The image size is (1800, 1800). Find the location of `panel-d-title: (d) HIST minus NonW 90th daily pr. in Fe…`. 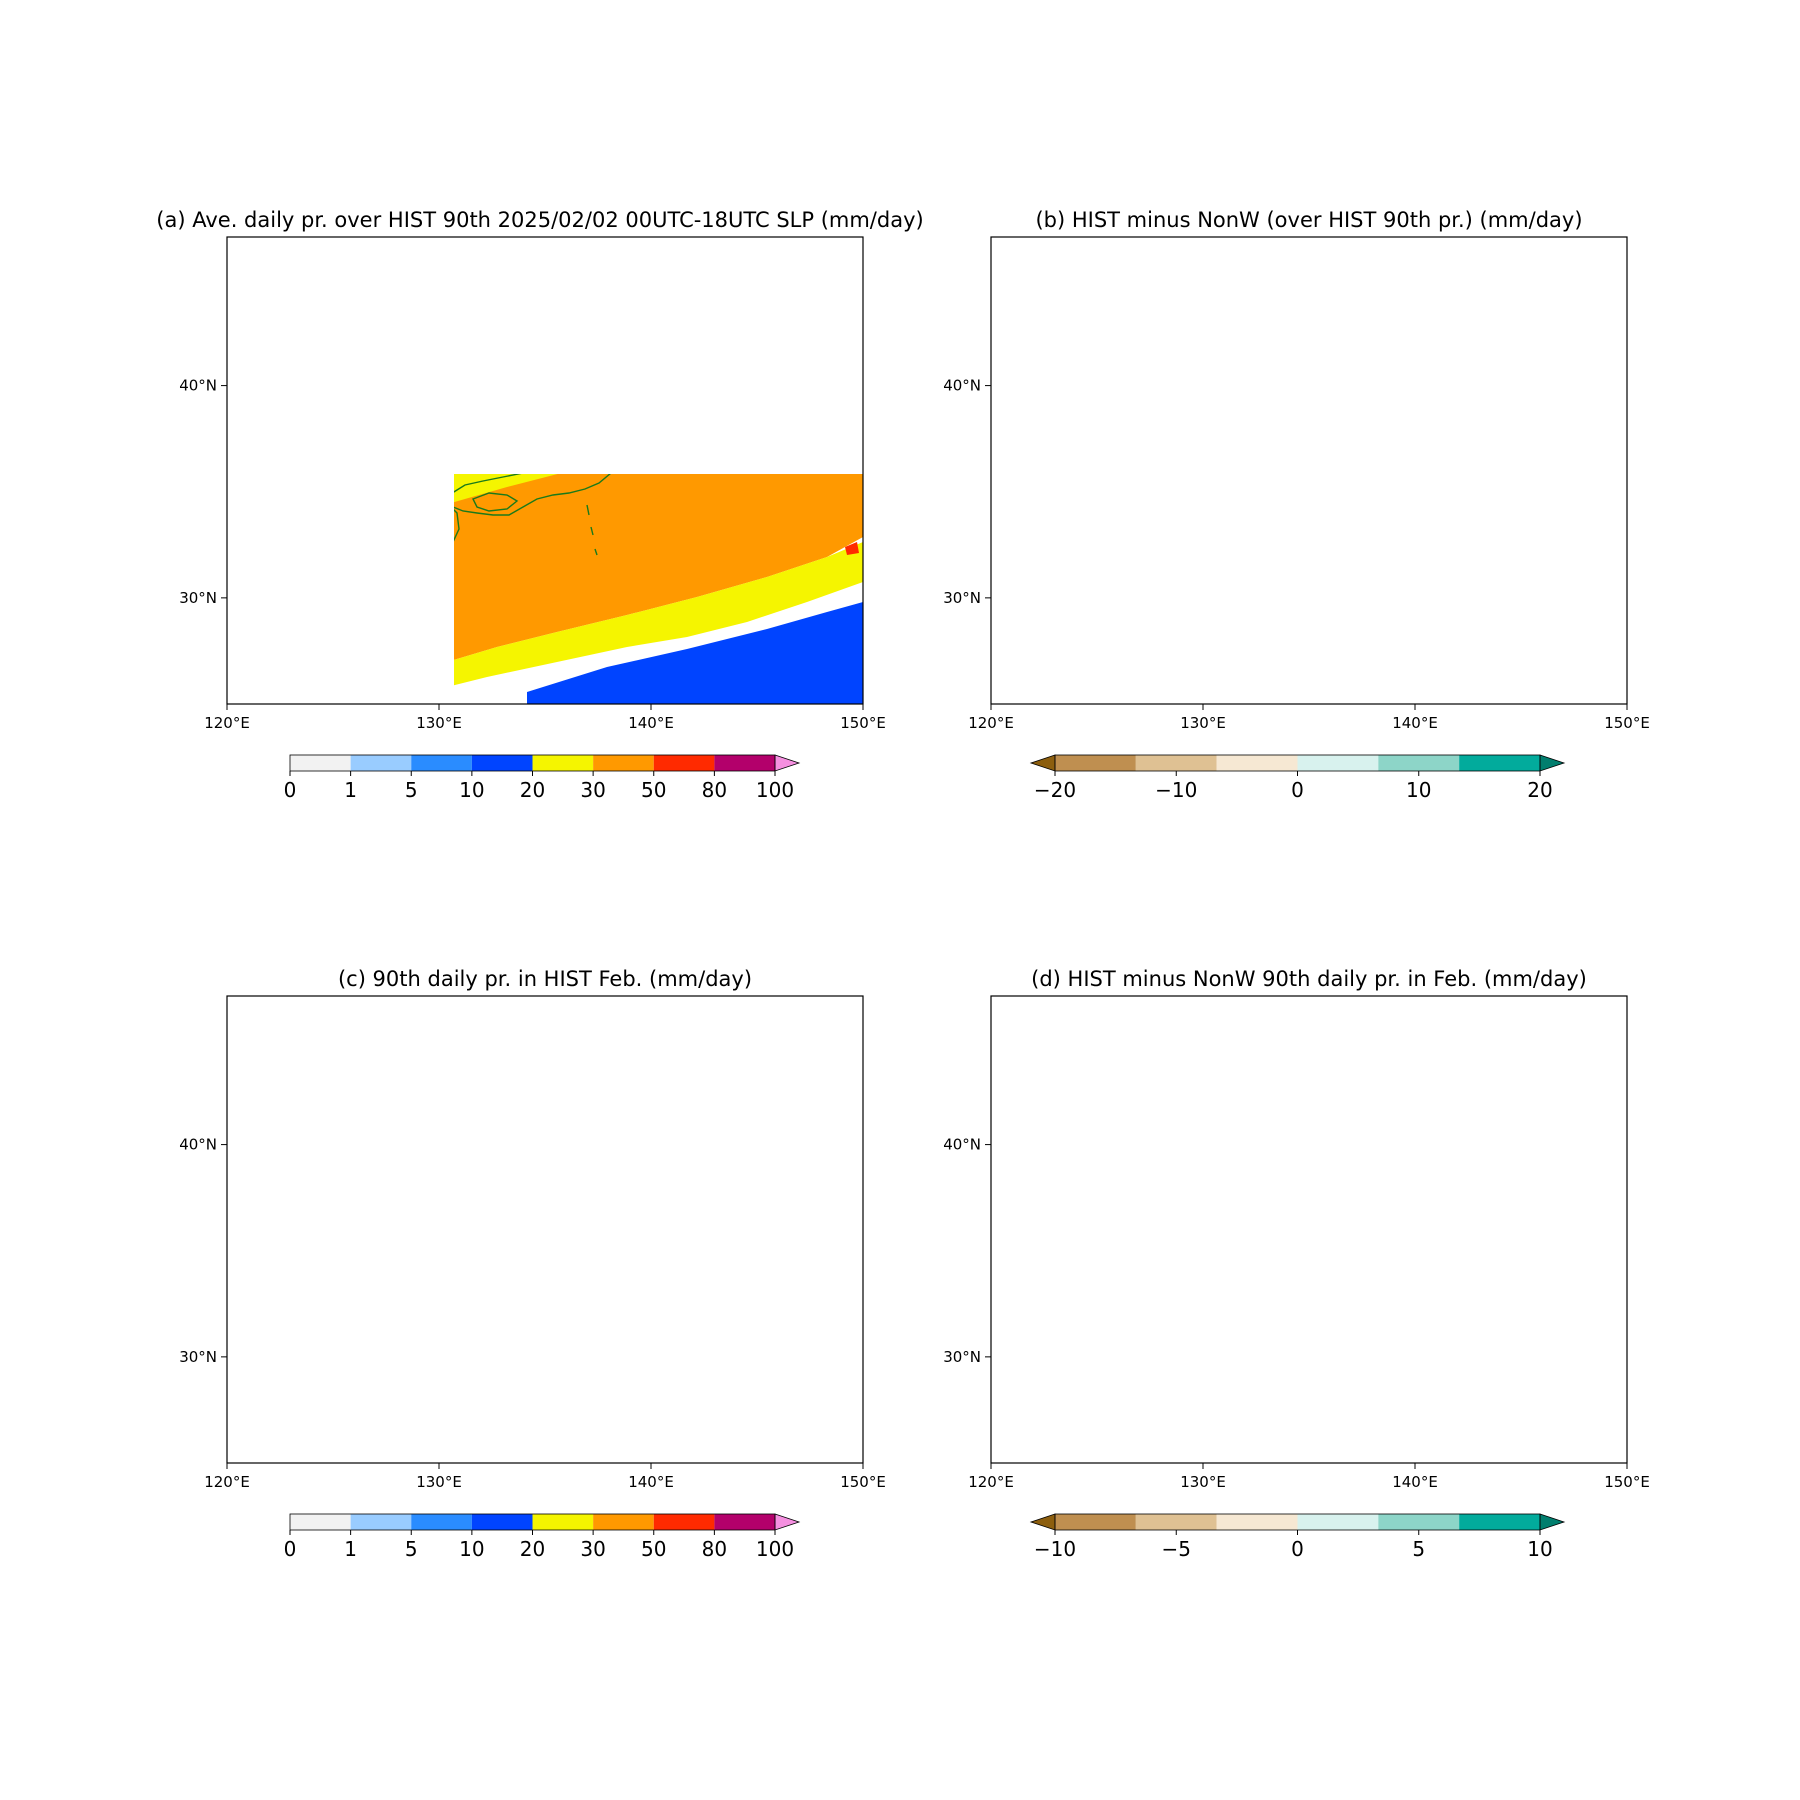

panel-d-title: (d) HIST minus NonW 90th daily pr. in Fe… is located at coordinates (1309, 979).